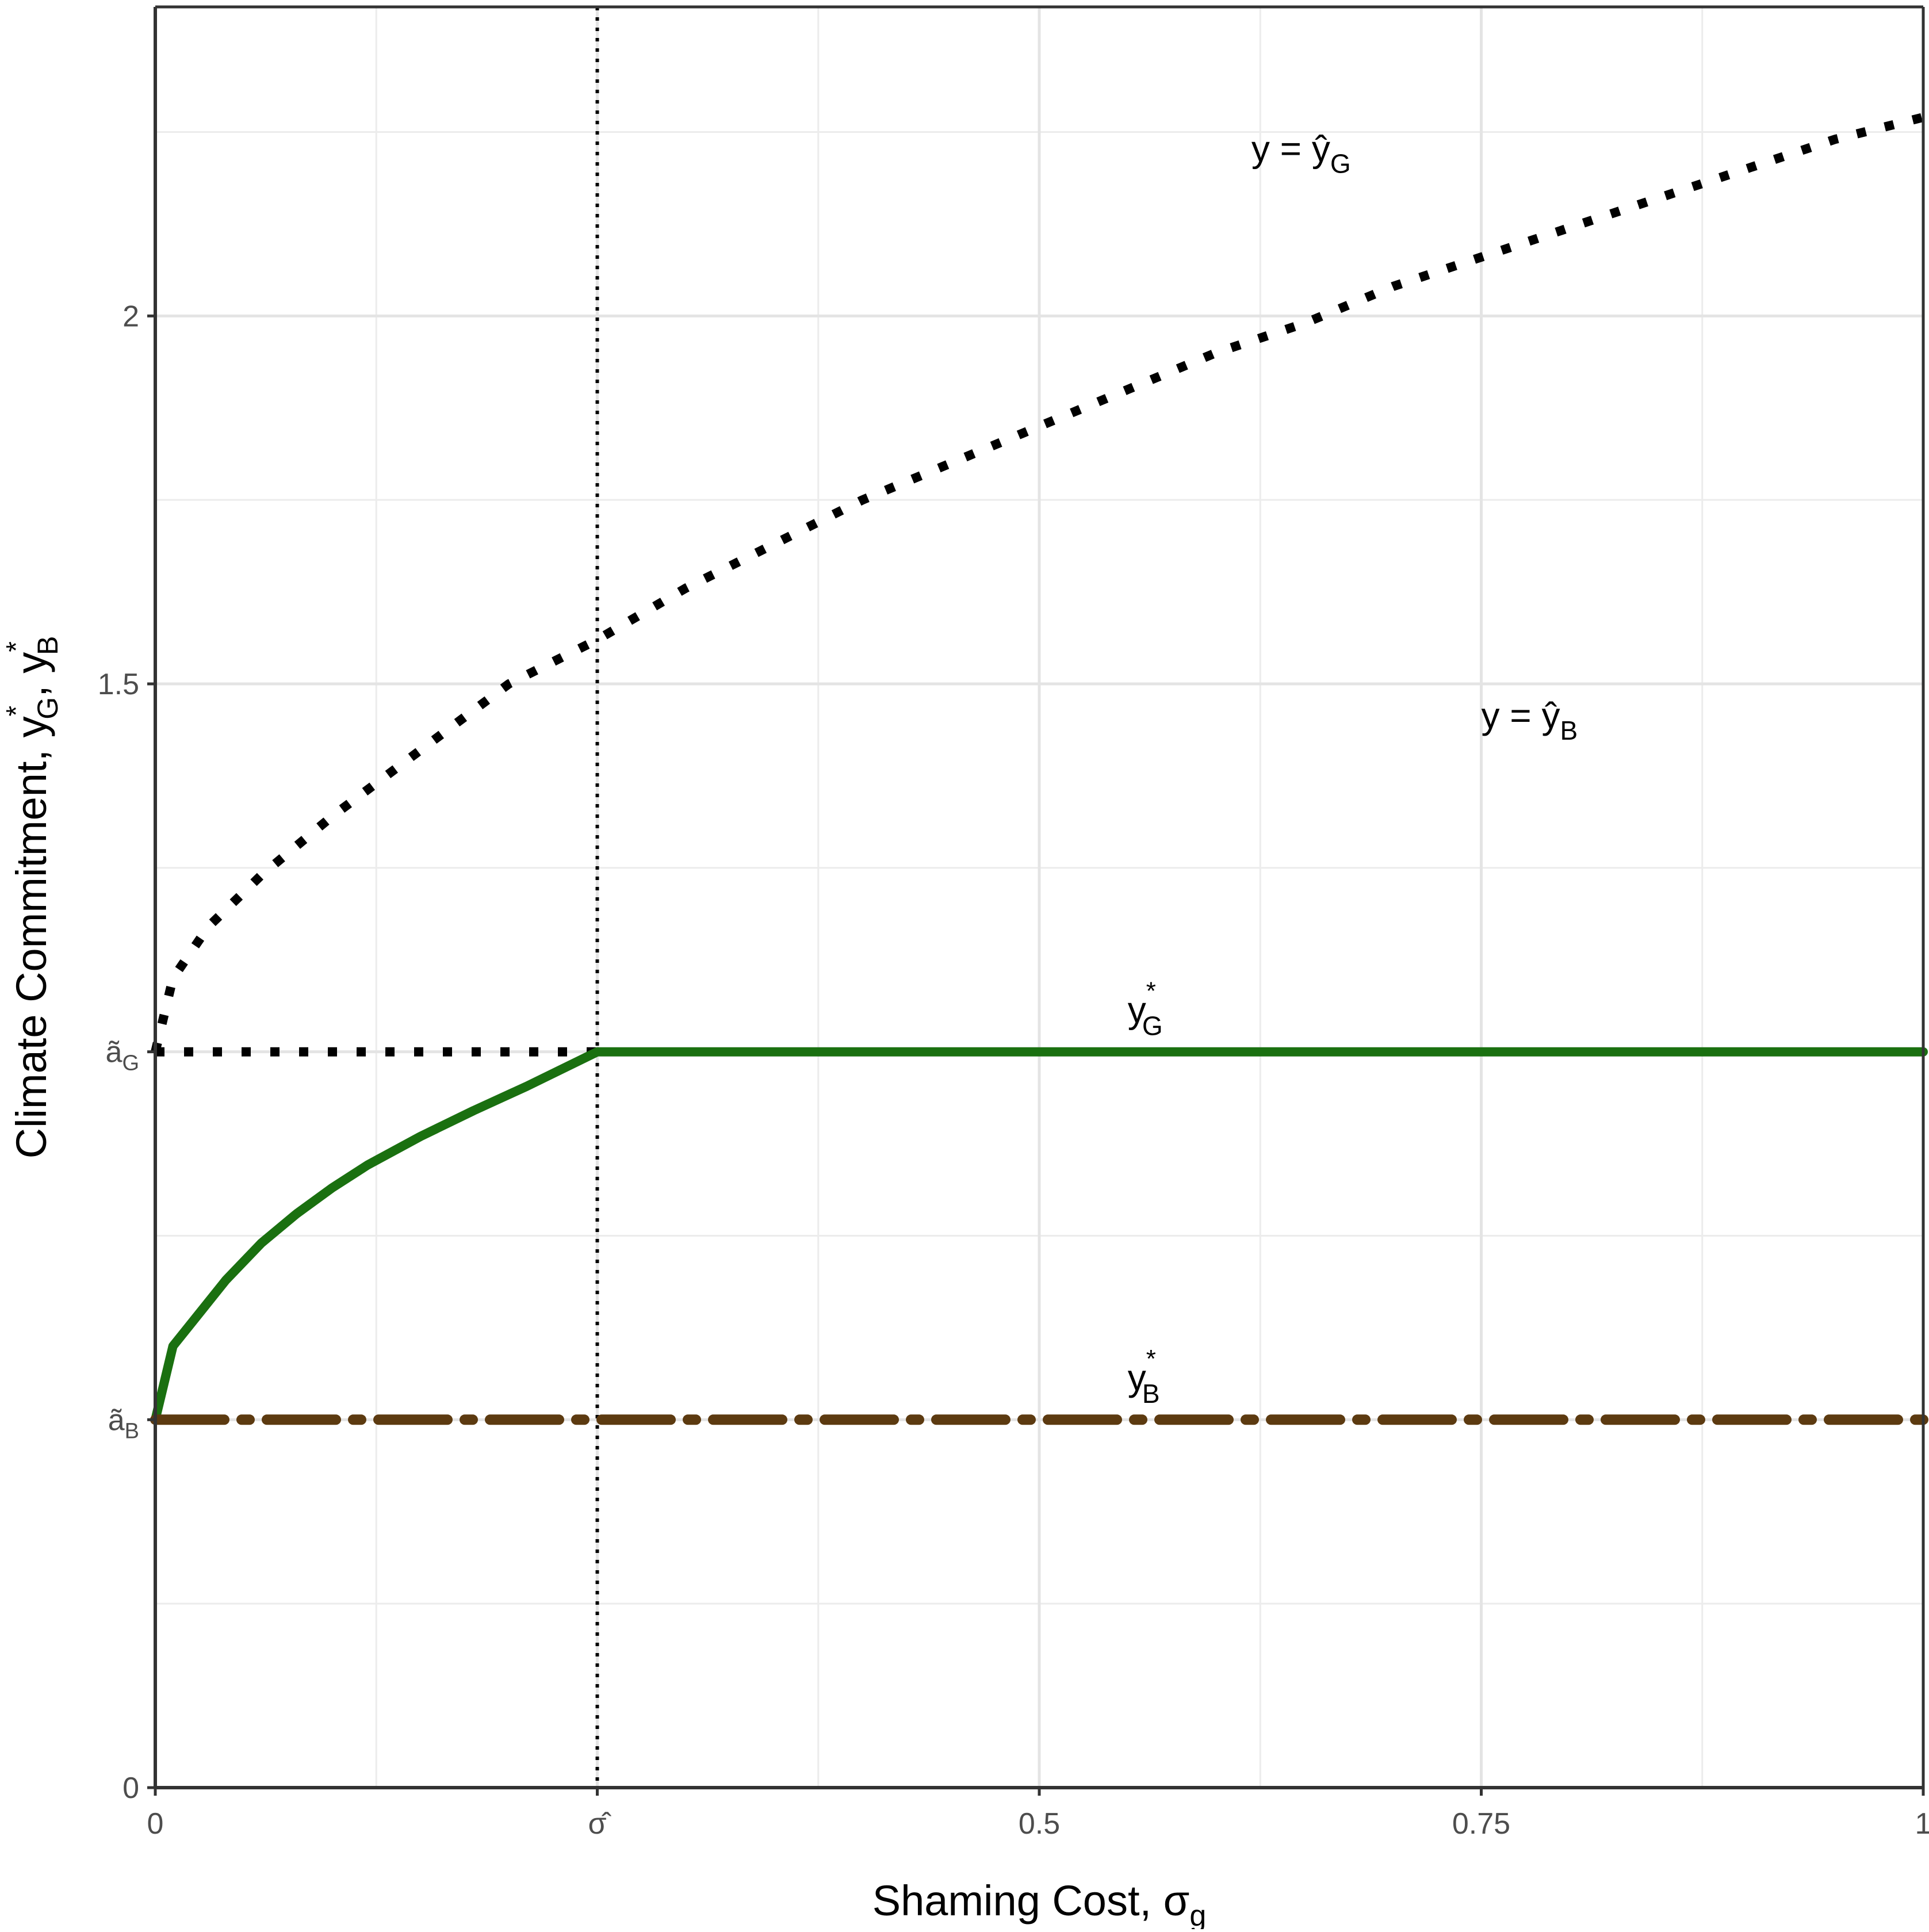 This screenshot has width=1929, height=1932. Describe the element at coordinates (123, 1056) in the screenshot. I see `y-tick-label: ãG` at that location.